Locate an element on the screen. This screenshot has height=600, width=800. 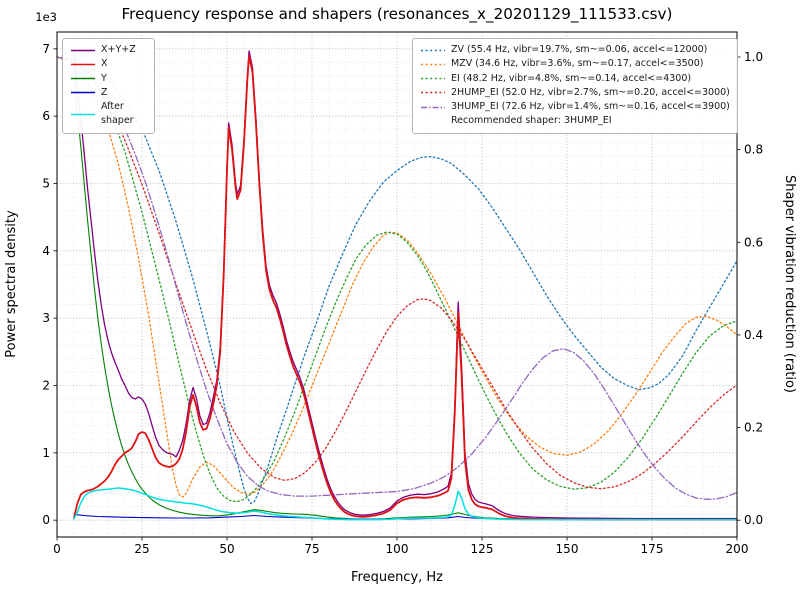
recommended-shaper-note: Recommended shaper: 3HUMP_EI is located at coordinates (531, 121).